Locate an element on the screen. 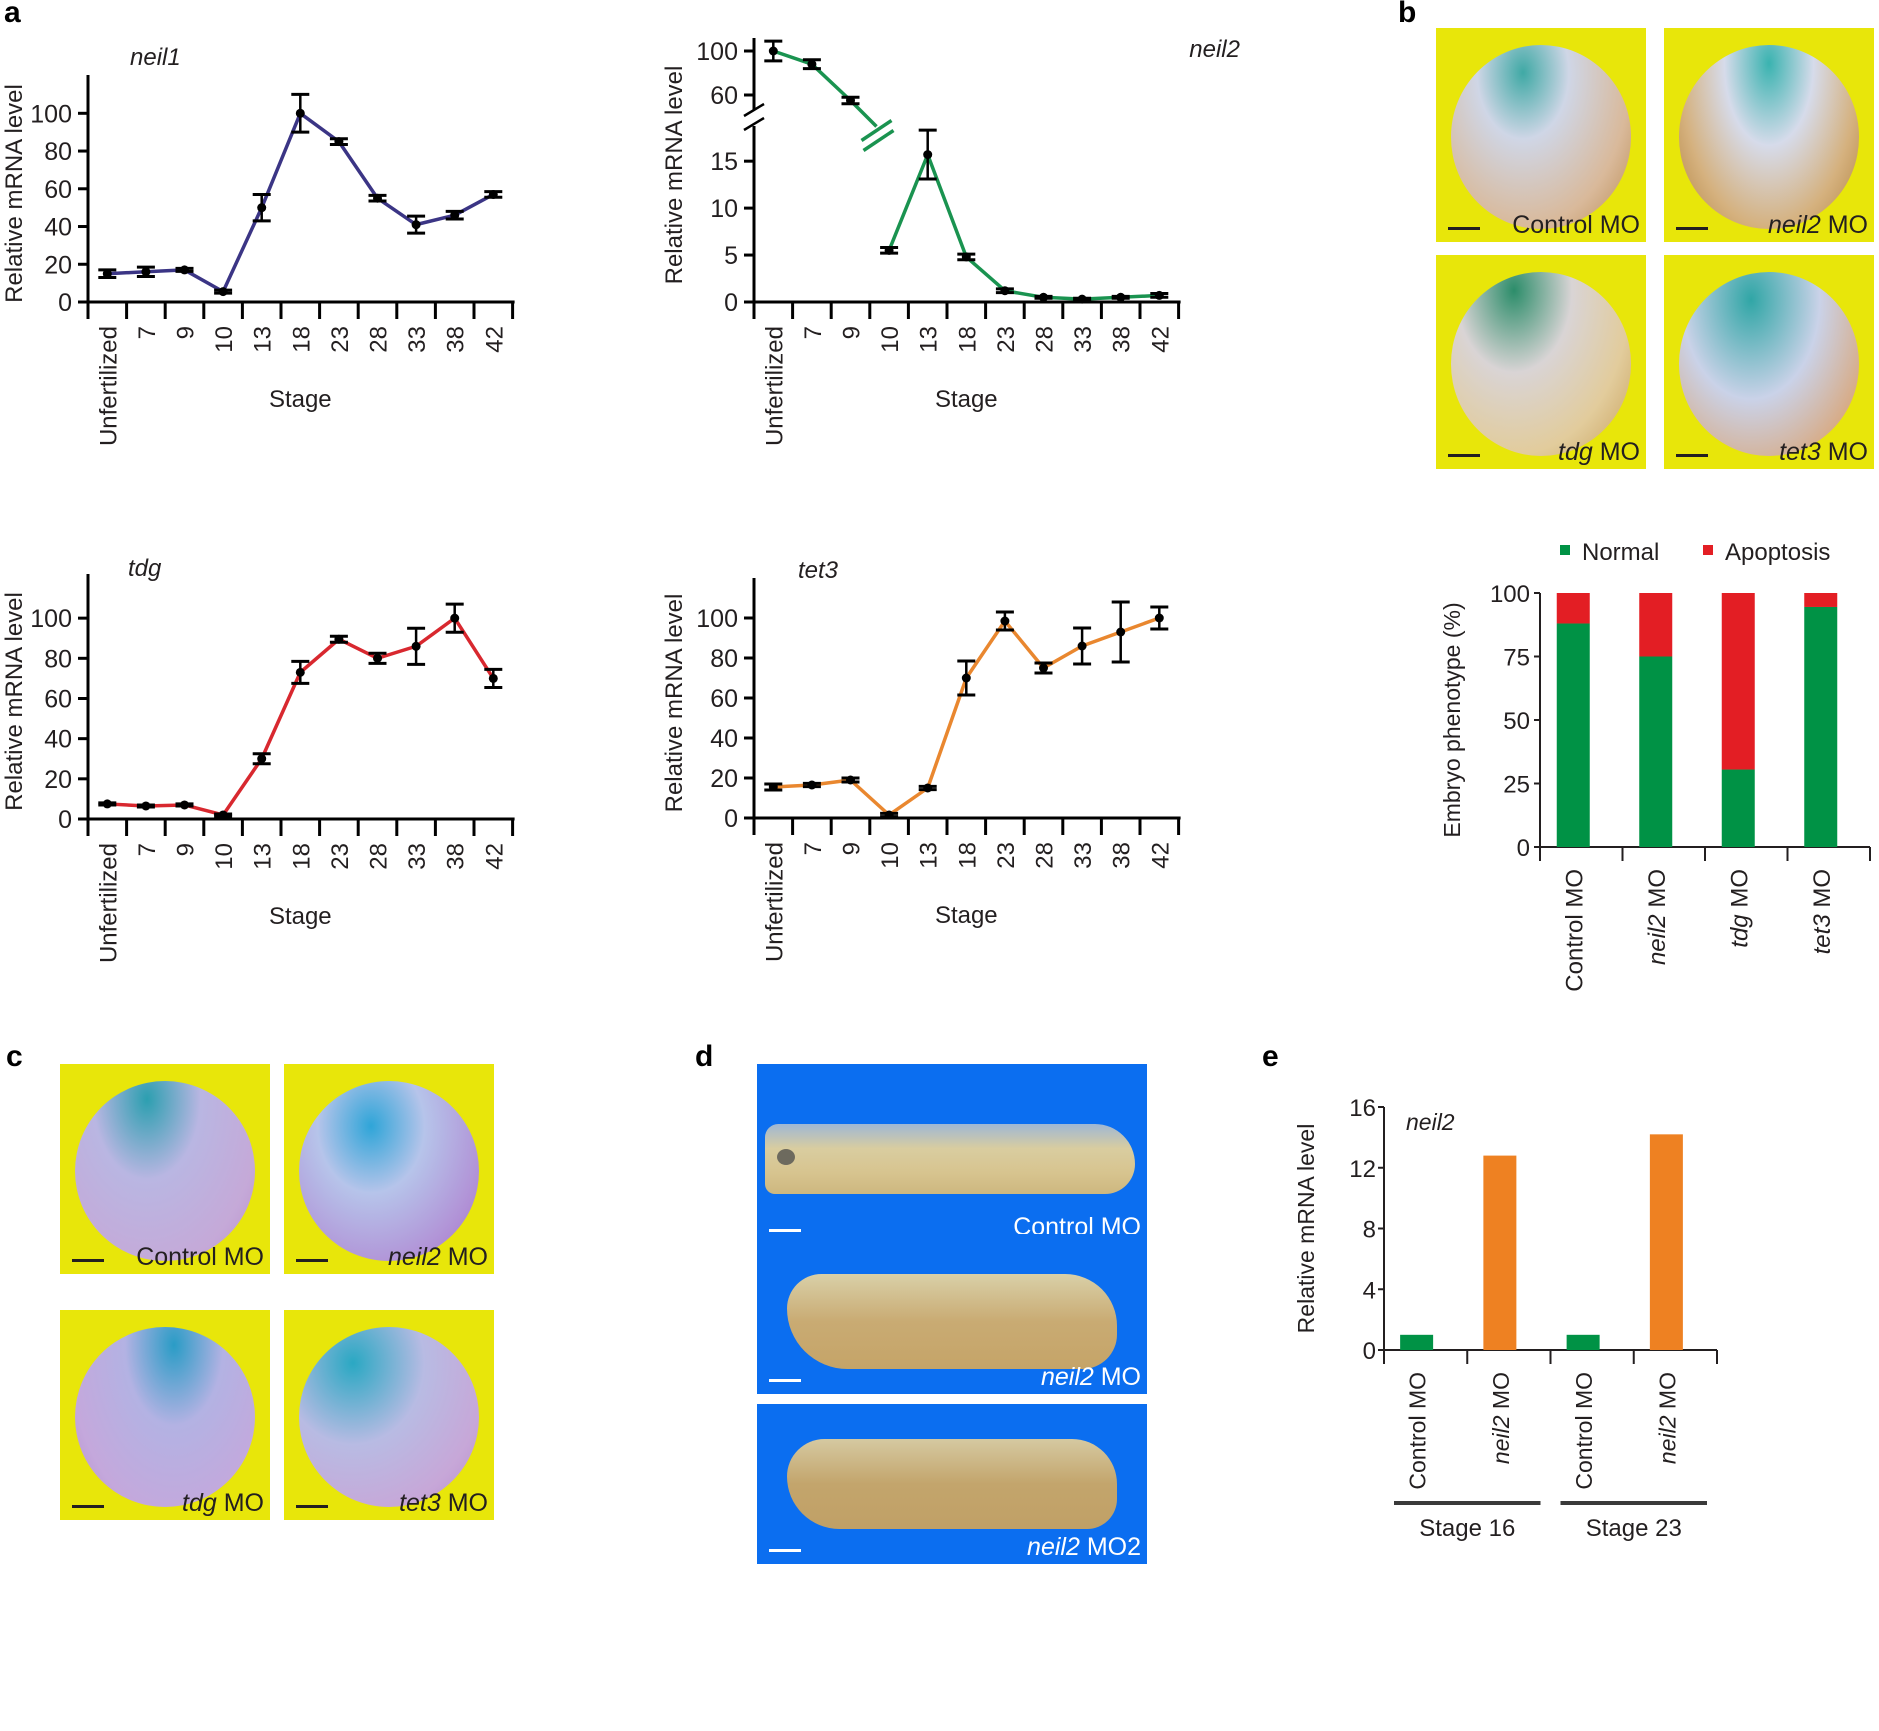 The width and height of the screenshot is (1879, 1731). x-tick-label: 28 is located at coordinates (1045, 855).